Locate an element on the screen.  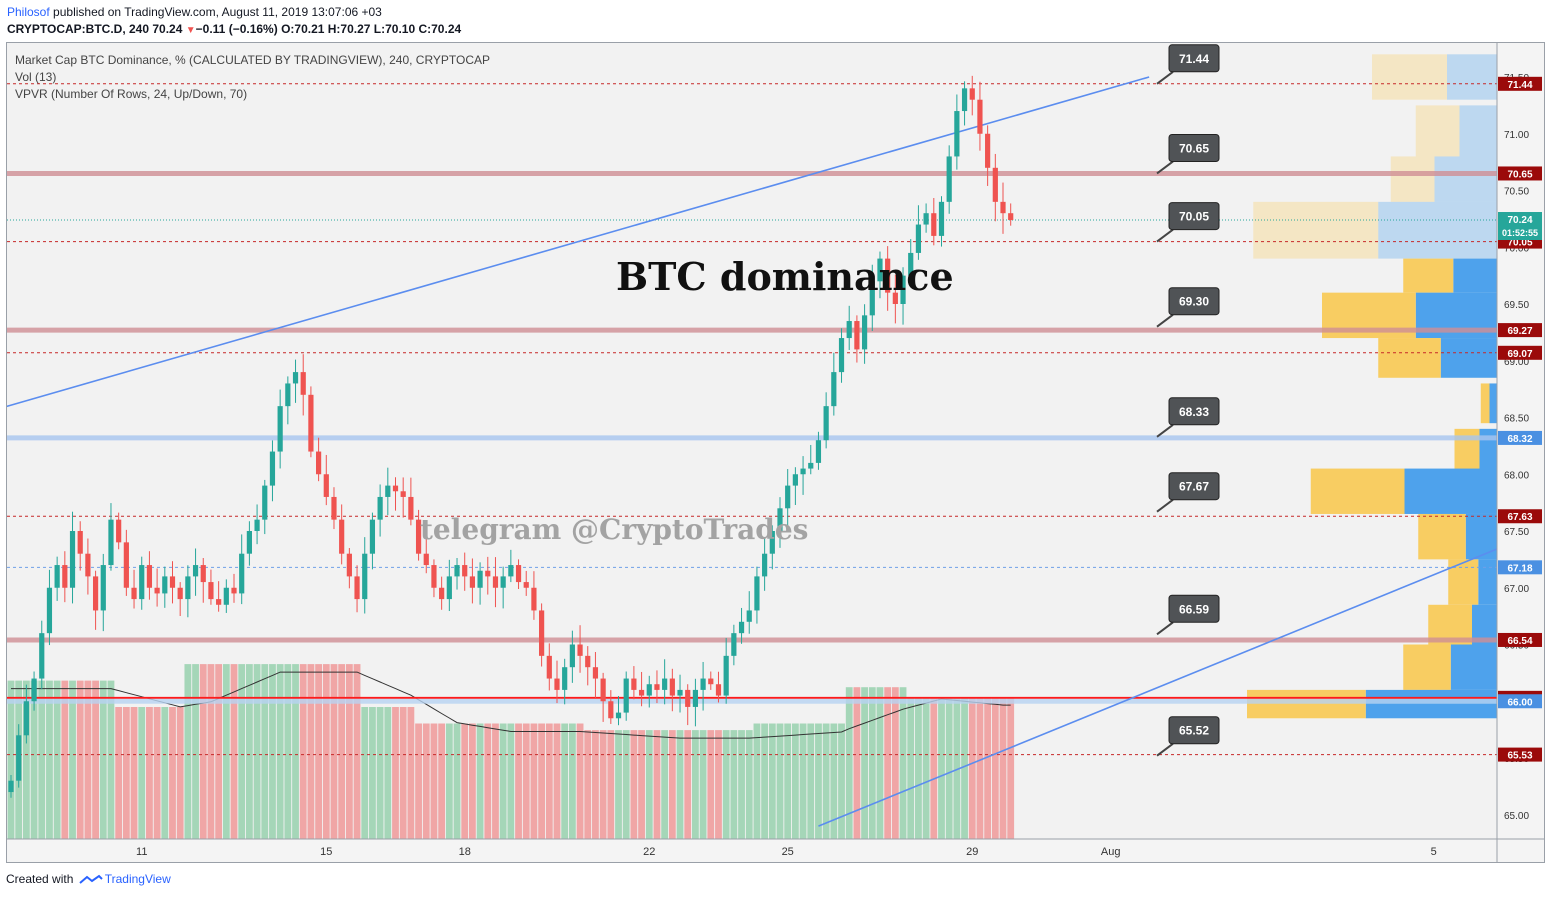
x-tick-label: 25 is located at coordinates (788, 852).